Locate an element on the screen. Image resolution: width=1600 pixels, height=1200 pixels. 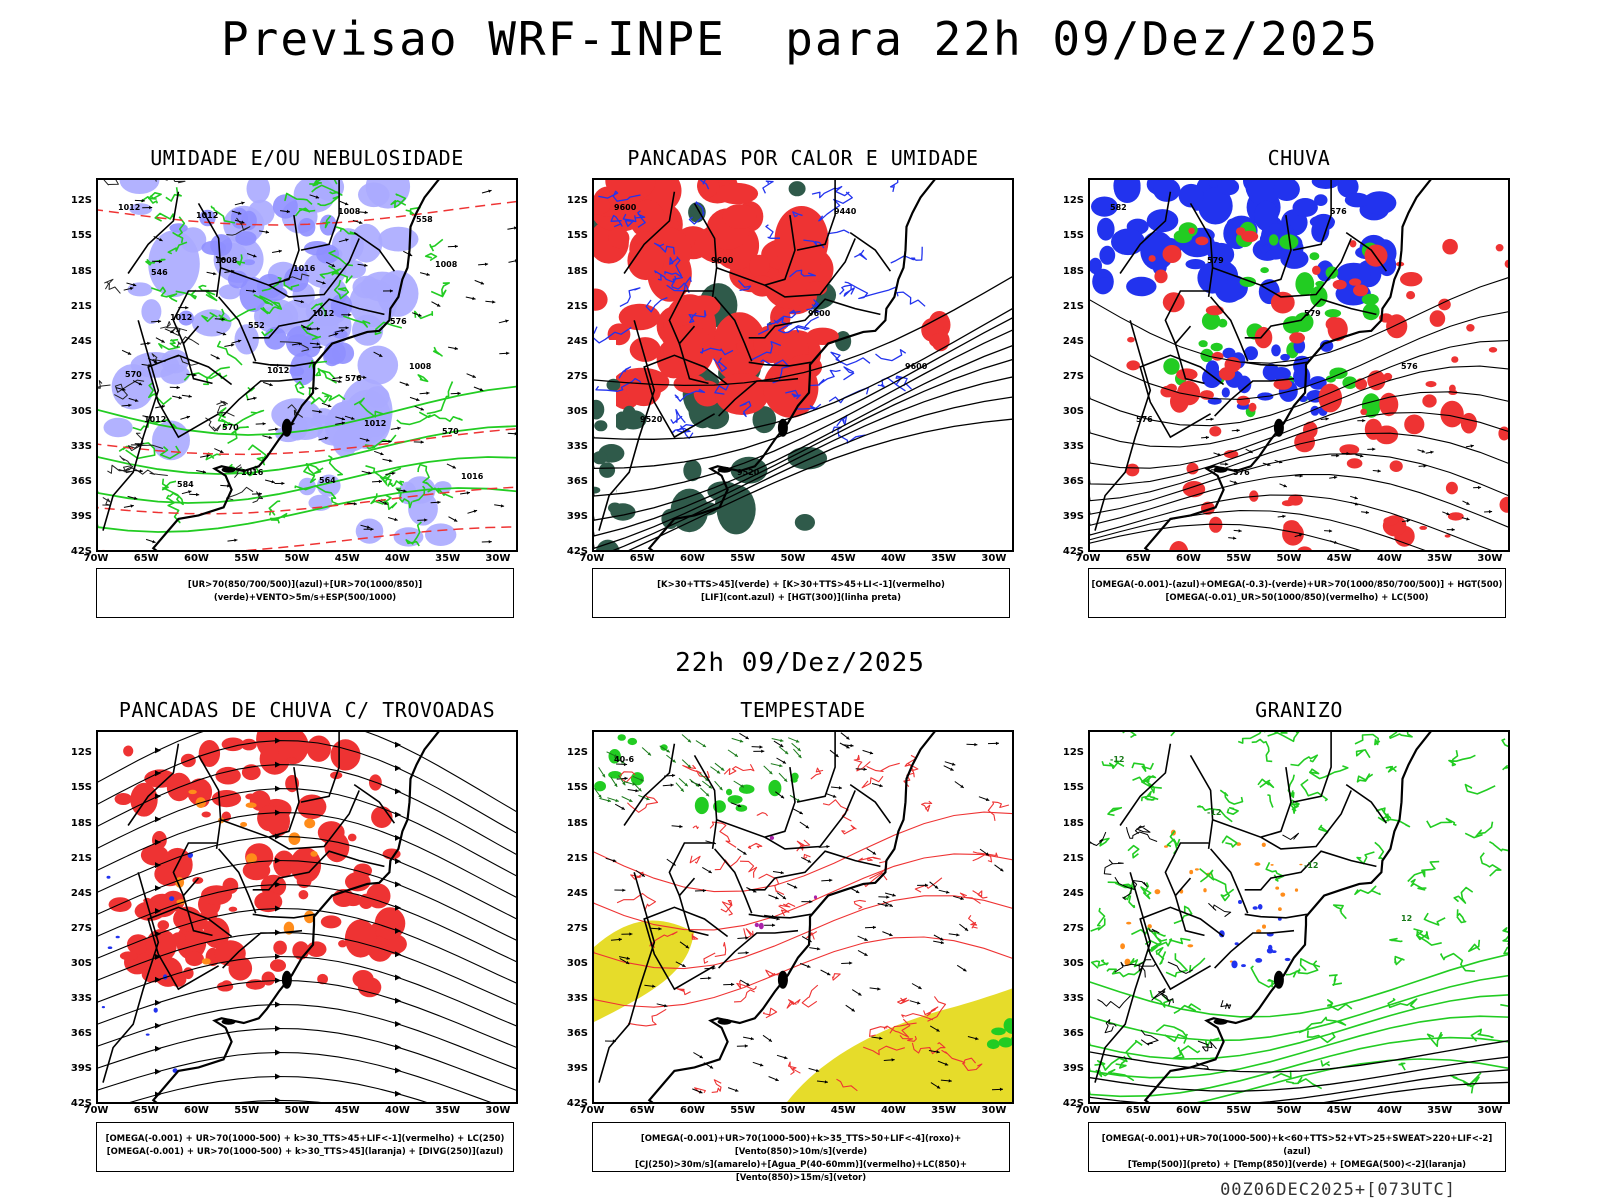
map-plot: 40-6 is located at coordinates (803, 917).